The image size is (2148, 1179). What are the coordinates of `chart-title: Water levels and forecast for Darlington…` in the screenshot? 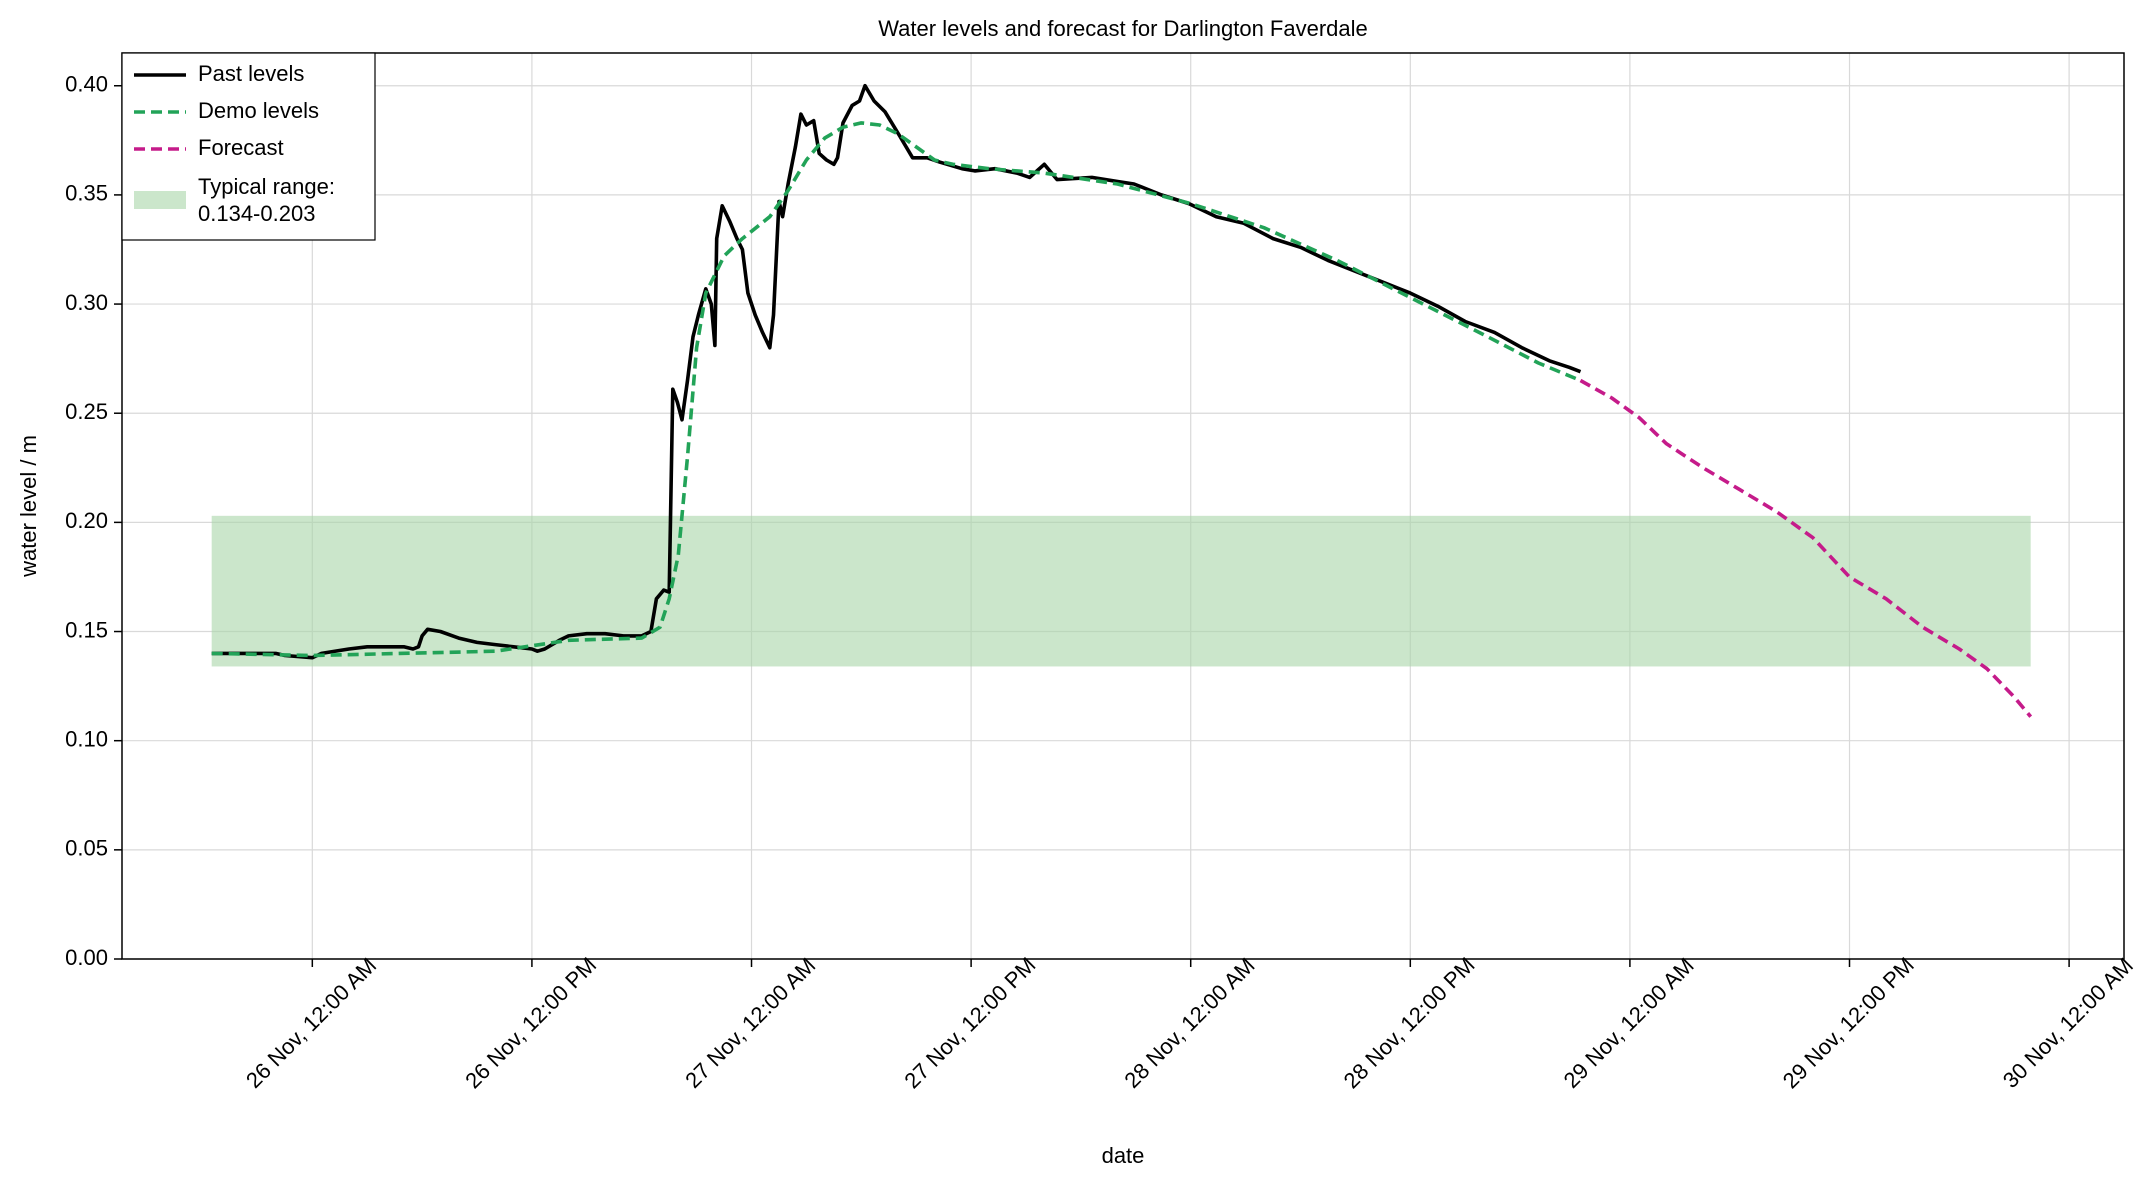 It's located at (1123, 28).